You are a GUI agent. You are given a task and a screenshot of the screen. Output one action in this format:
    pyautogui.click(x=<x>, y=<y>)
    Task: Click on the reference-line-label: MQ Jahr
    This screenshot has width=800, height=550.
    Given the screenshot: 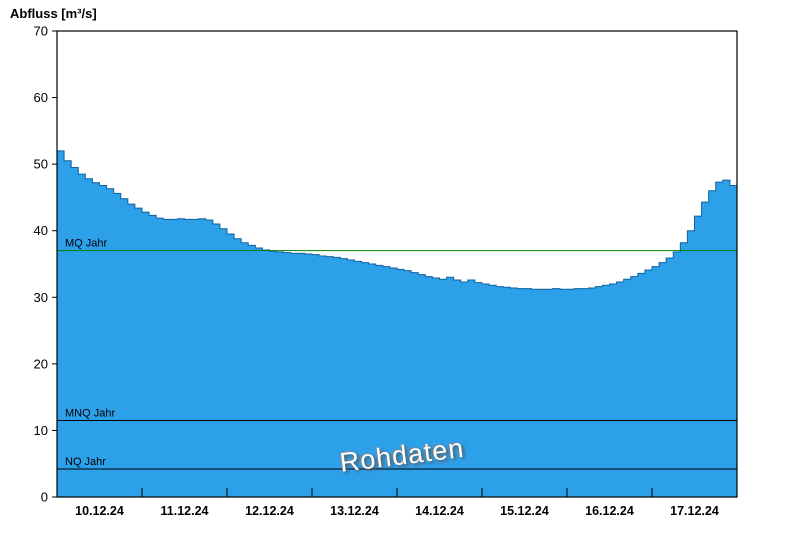 What is the action you would take?
    pyautogui.click(x=86, y=244)
    